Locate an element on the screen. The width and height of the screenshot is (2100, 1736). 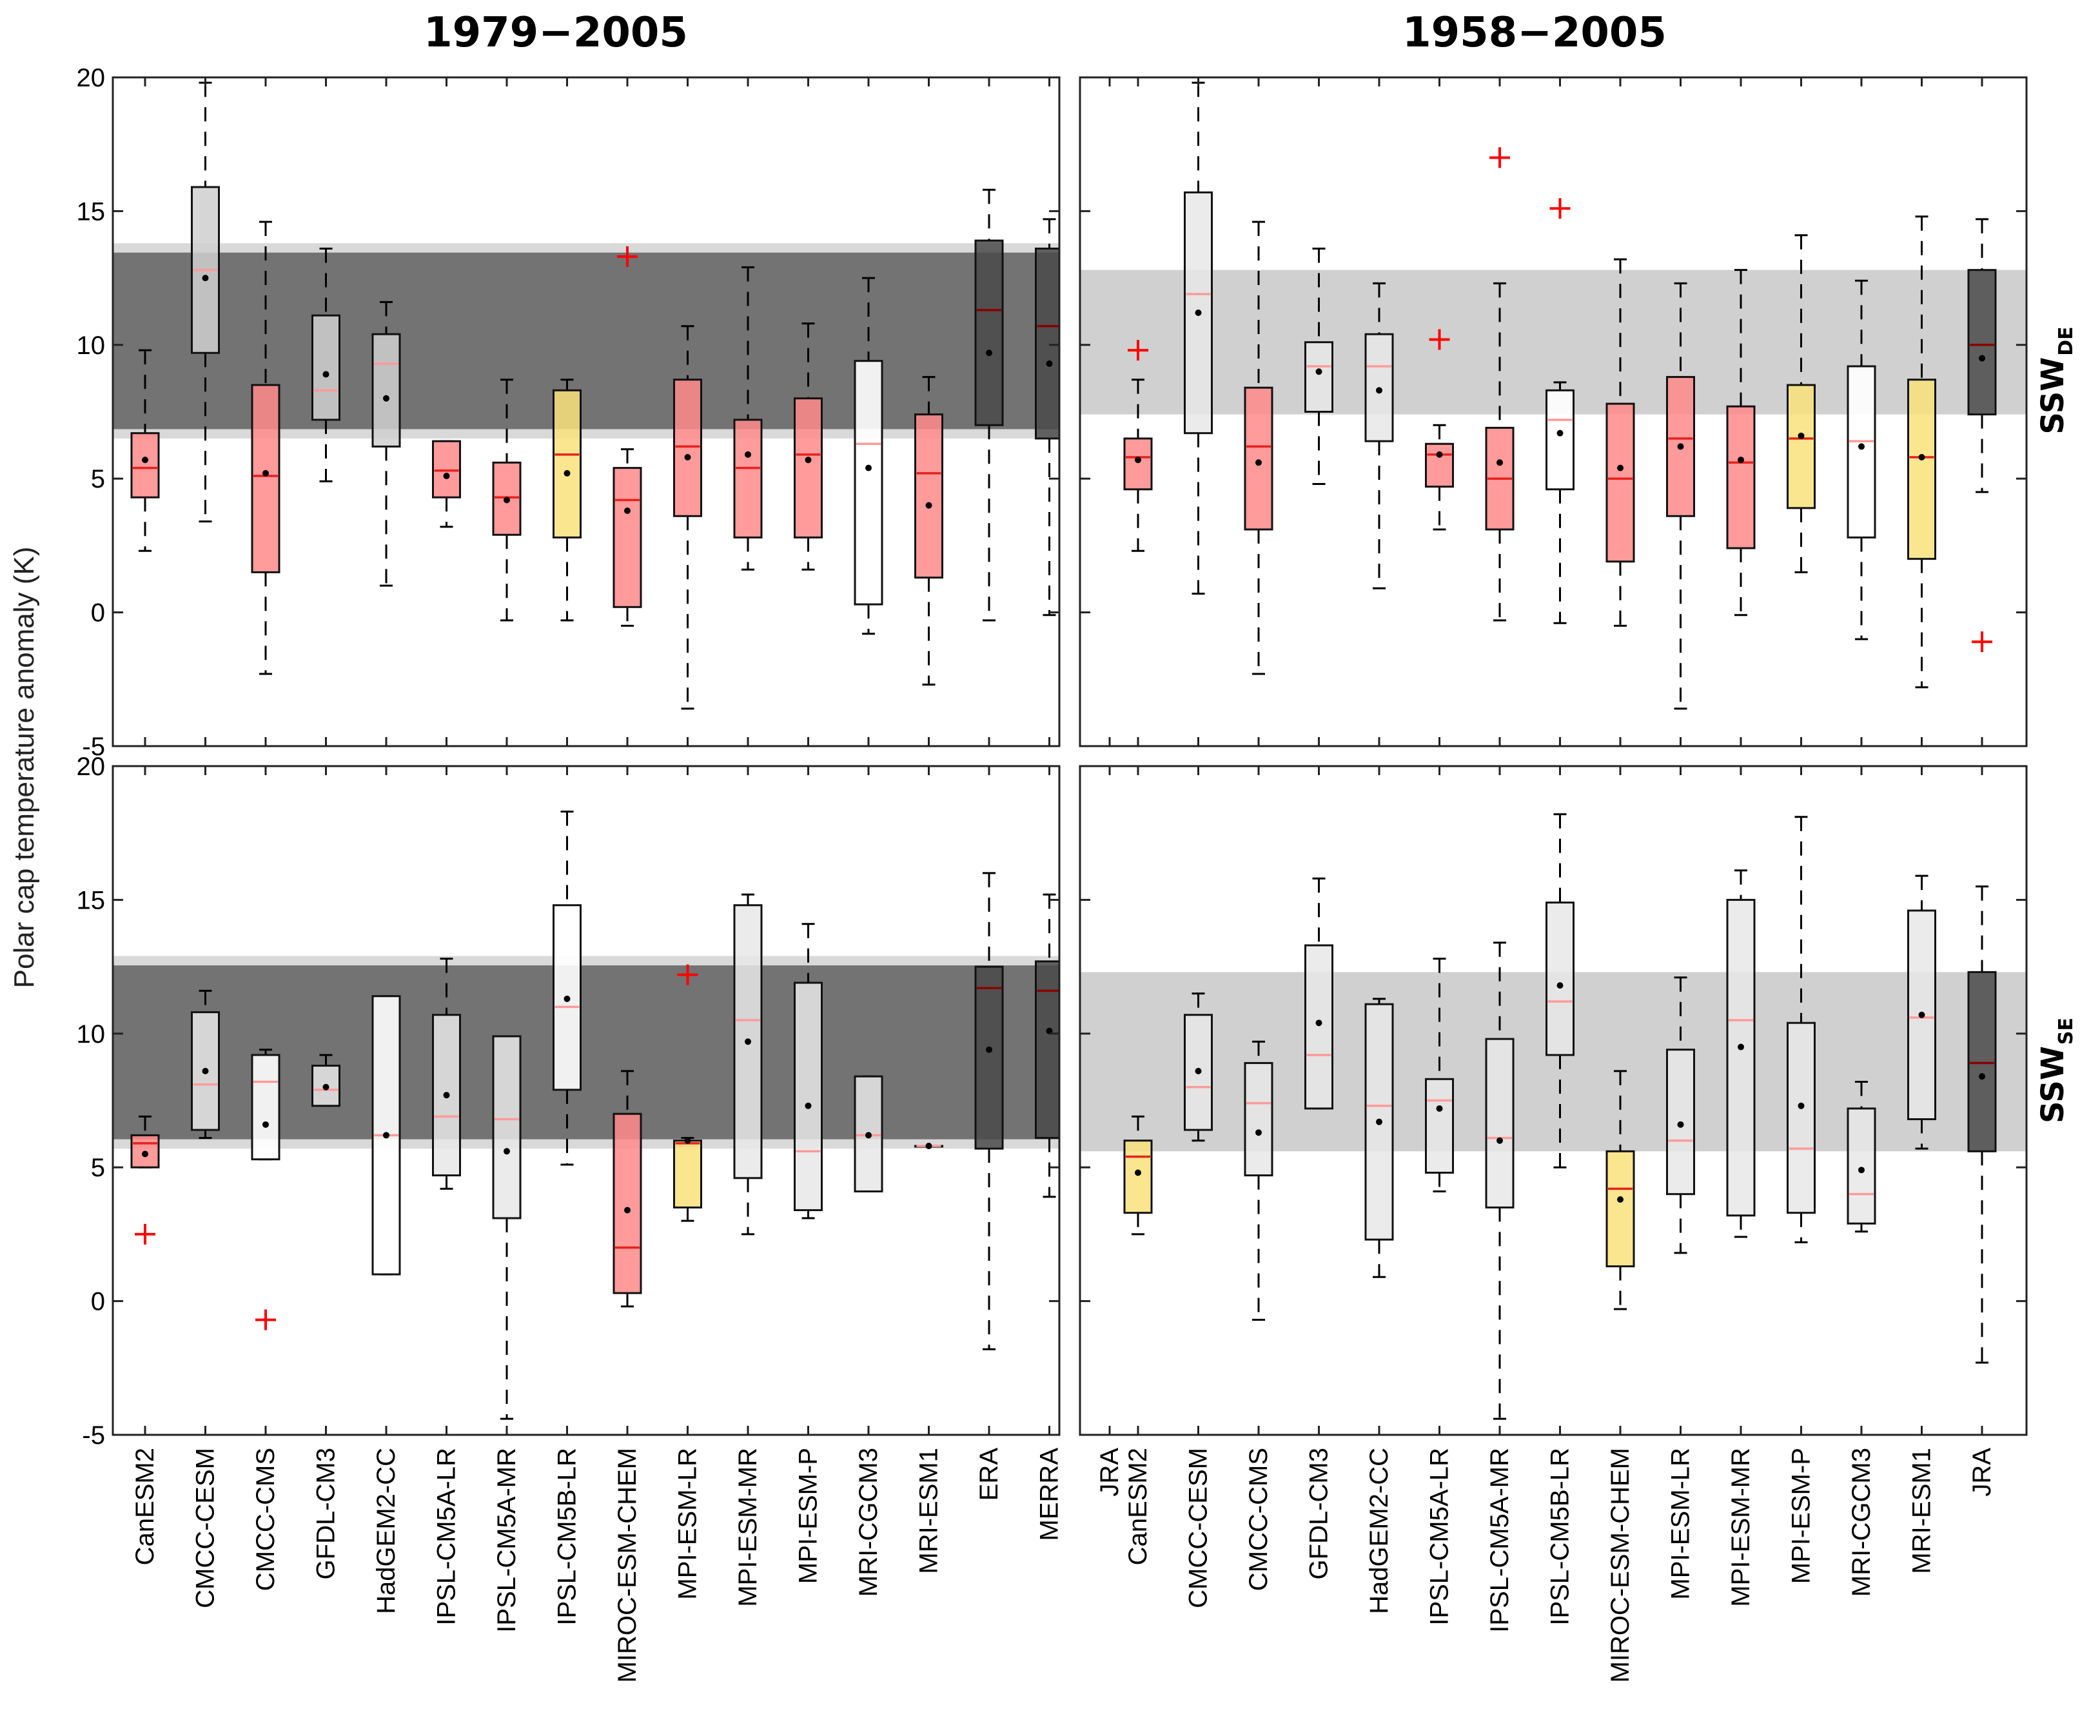
y-tick-label: -5 is located at coordinates (93, 1435).